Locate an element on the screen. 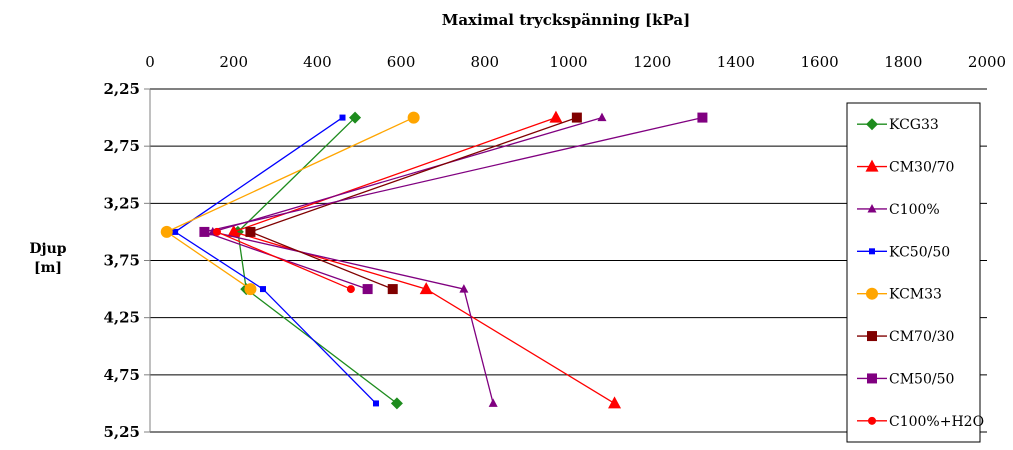 Image resolution: width=1013 pixels, height=450 pixels. y-tick-label: 4,75 is located at coordinates (121, 375).